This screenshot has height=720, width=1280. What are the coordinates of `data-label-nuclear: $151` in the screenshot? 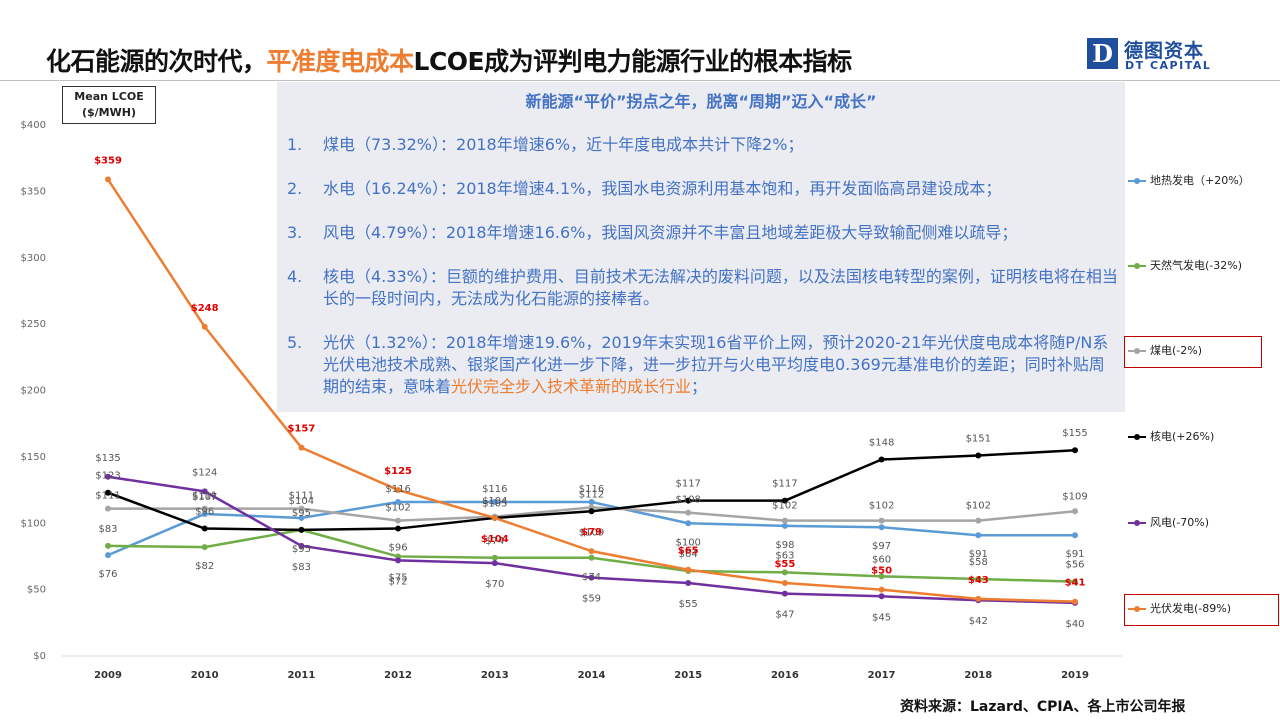 It's located at (978, 439).